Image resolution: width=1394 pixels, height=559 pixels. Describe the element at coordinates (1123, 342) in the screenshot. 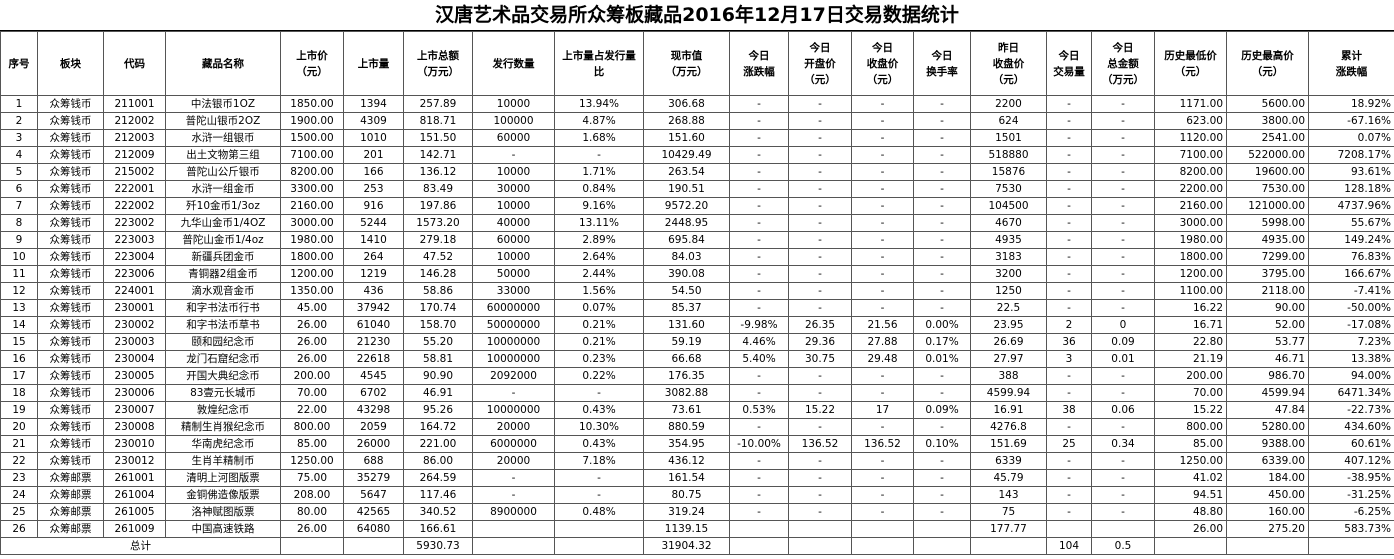

I see `table-cell: 0.09` at that location.